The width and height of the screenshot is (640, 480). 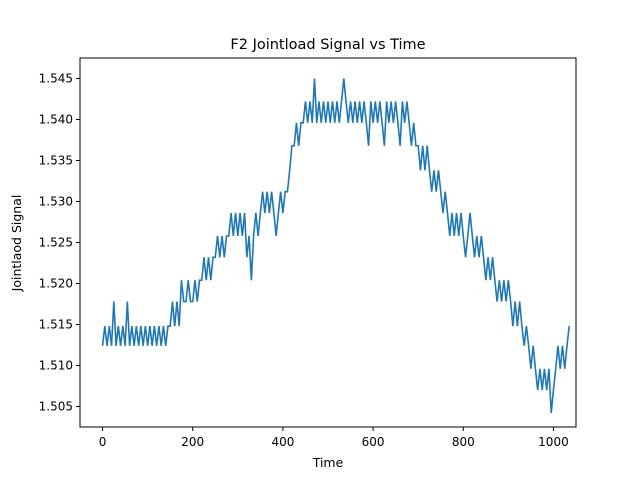 What do you see at coordinates (56, 120) in the screenshot?
I see `y-tick-label: 1.540` at bounding box center [56, 120].